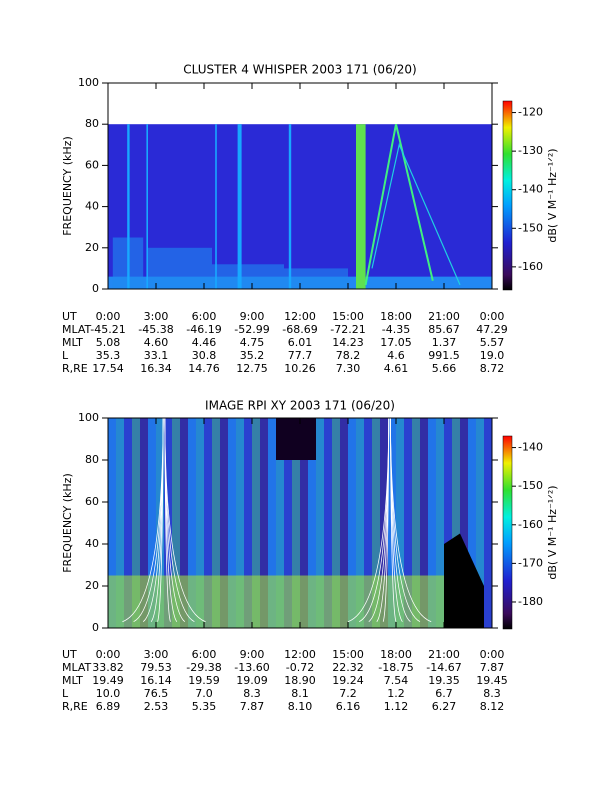  Describe the element at coordinates (530, 447) in the screenshot. I see `colorbar-tick-label: -140` at that location.